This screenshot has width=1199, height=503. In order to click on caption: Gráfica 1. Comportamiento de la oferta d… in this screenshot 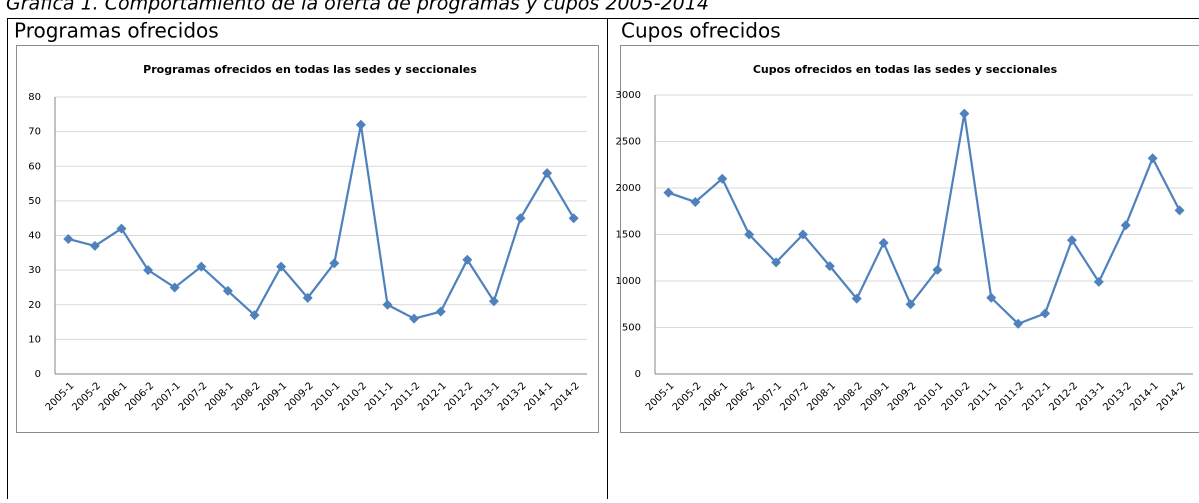, I will do `click(357, 7)`.